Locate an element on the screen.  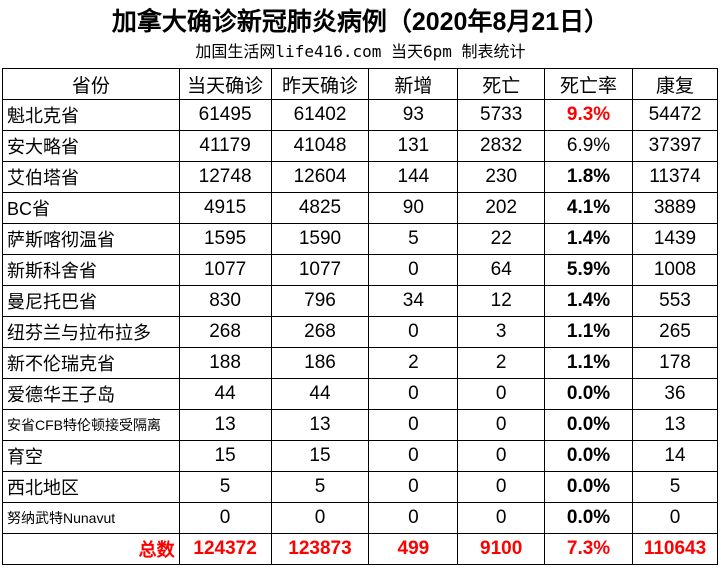
total-label: 总数 is located at coordinates (91, 549).